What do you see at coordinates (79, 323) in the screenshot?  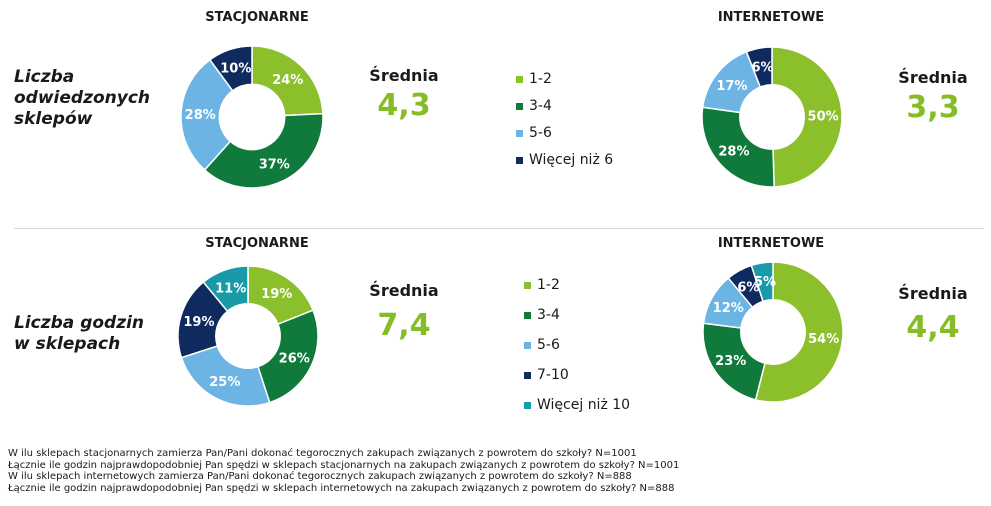 I see `row-label-hours-line-1: Liczba godzin` at bounding box center [79, 323].